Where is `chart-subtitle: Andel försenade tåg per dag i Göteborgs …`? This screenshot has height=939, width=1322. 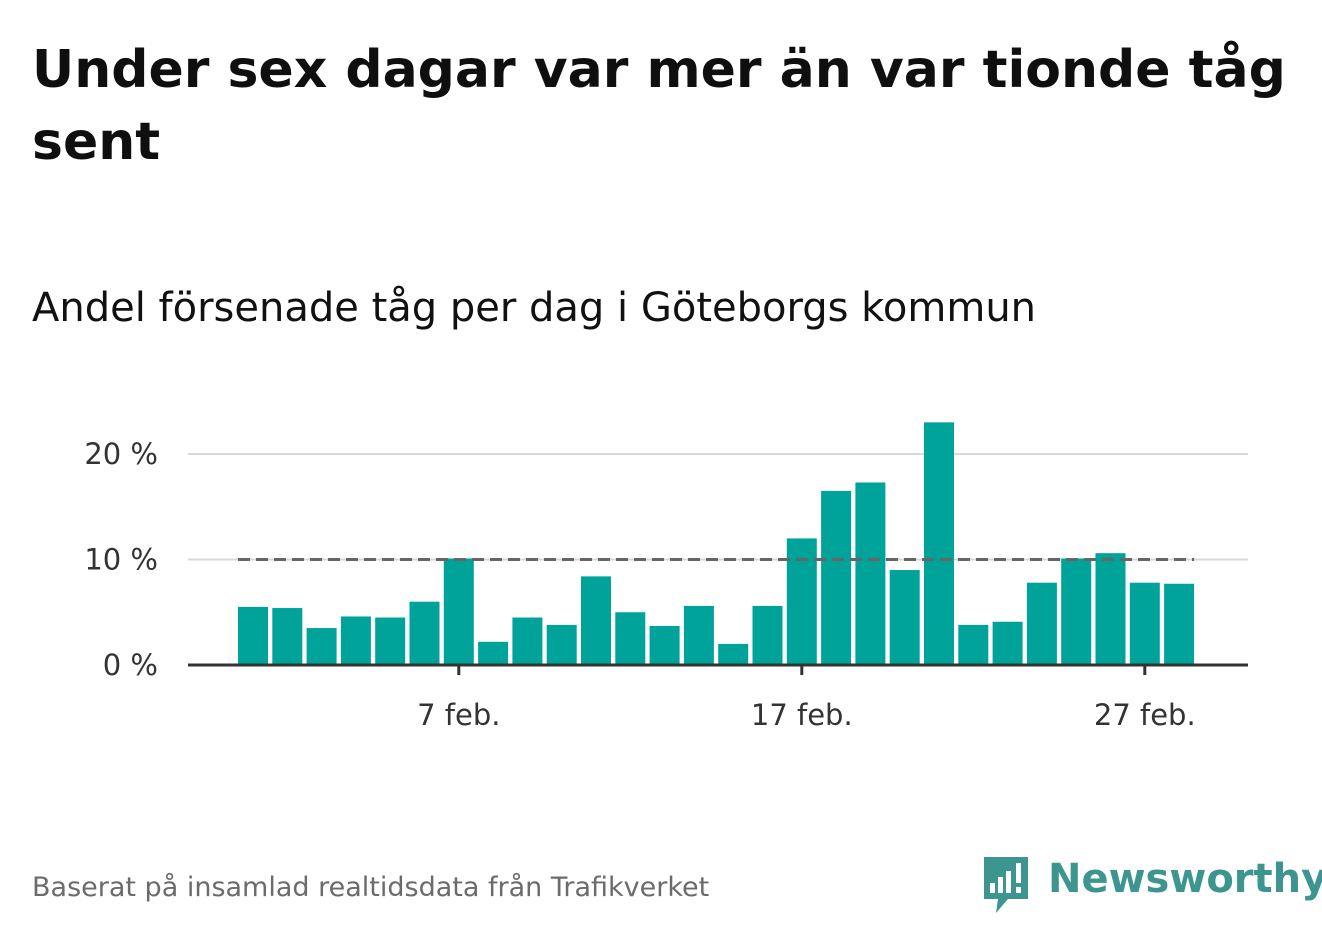 chart-subtitle: Andel försenade tåg per dag i Göteborgs … is located at coordinates (534, 308).